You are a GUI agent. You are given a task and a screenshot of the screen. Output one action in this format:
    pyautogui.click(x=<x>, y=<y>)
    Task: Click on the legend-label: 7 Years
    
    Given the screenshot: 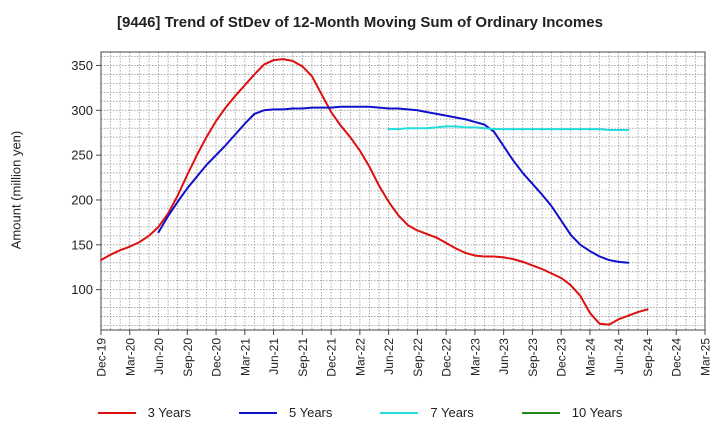 What is the action you would take?
    pyautogui.click(x=452, y=412)
    